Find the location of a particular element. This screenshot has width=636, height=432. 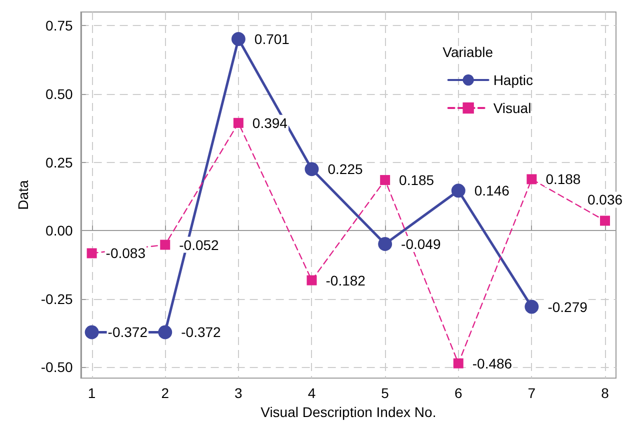

data-label: -0.182 is located at coordinates (346, 280).